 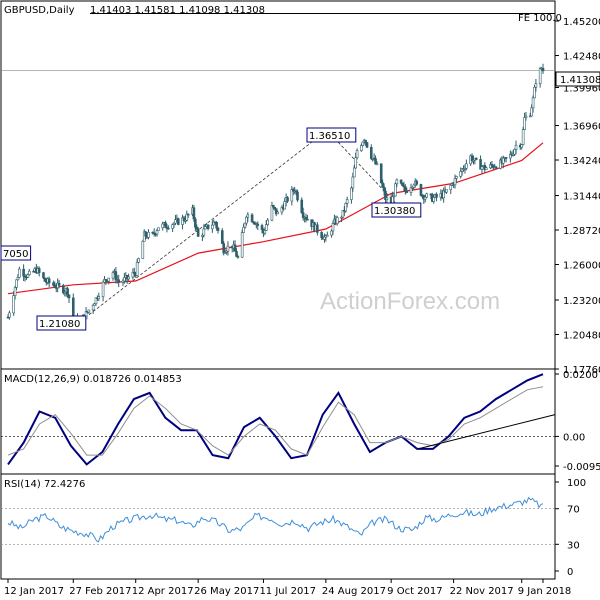 What do you see at coordinates (394, 211) in the screenshot?
I see `pivot-label: 1.30380` at bounding box center [394, 211].